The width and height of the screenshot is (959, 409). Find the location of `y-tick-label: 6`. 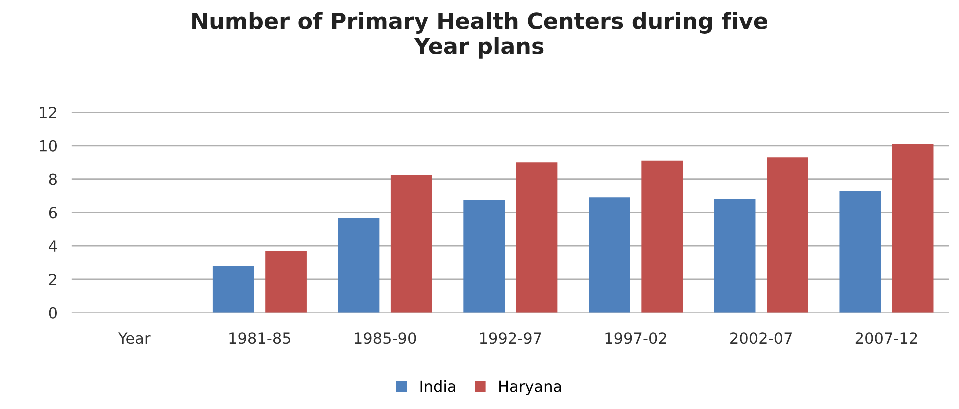

y-tick-label: 6 is located at coordinates (53, 213).